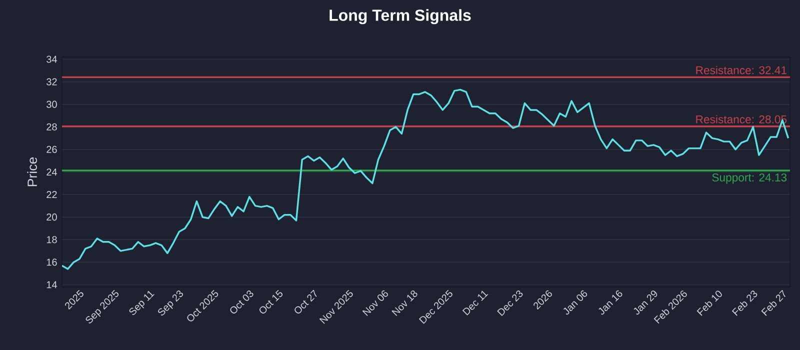 The height and width of the screenshot is (350, 800). What do you see at coordinates (405, 303) in the screenshot?
I see `x-tick-label: Nov 18` at bounding box center [405, 303].